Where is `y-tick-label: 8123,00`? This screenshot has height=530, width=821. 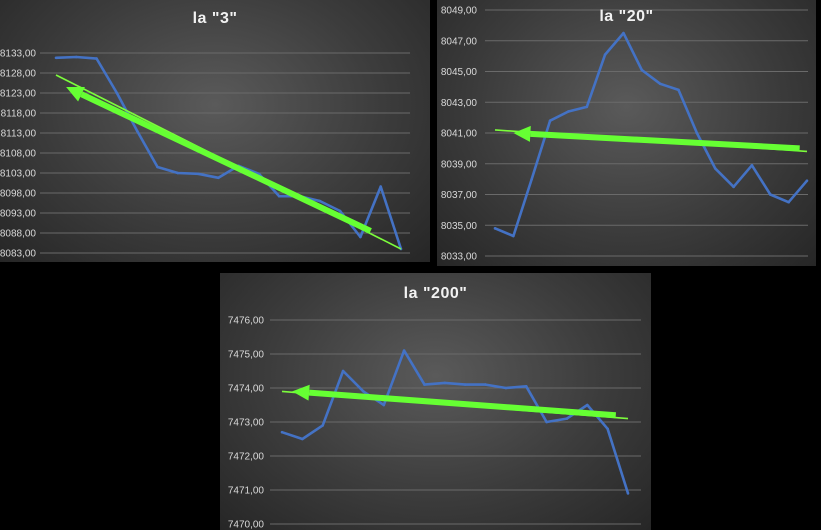
y-tick-label: 8123,00 is located at coordinates (18, 94).